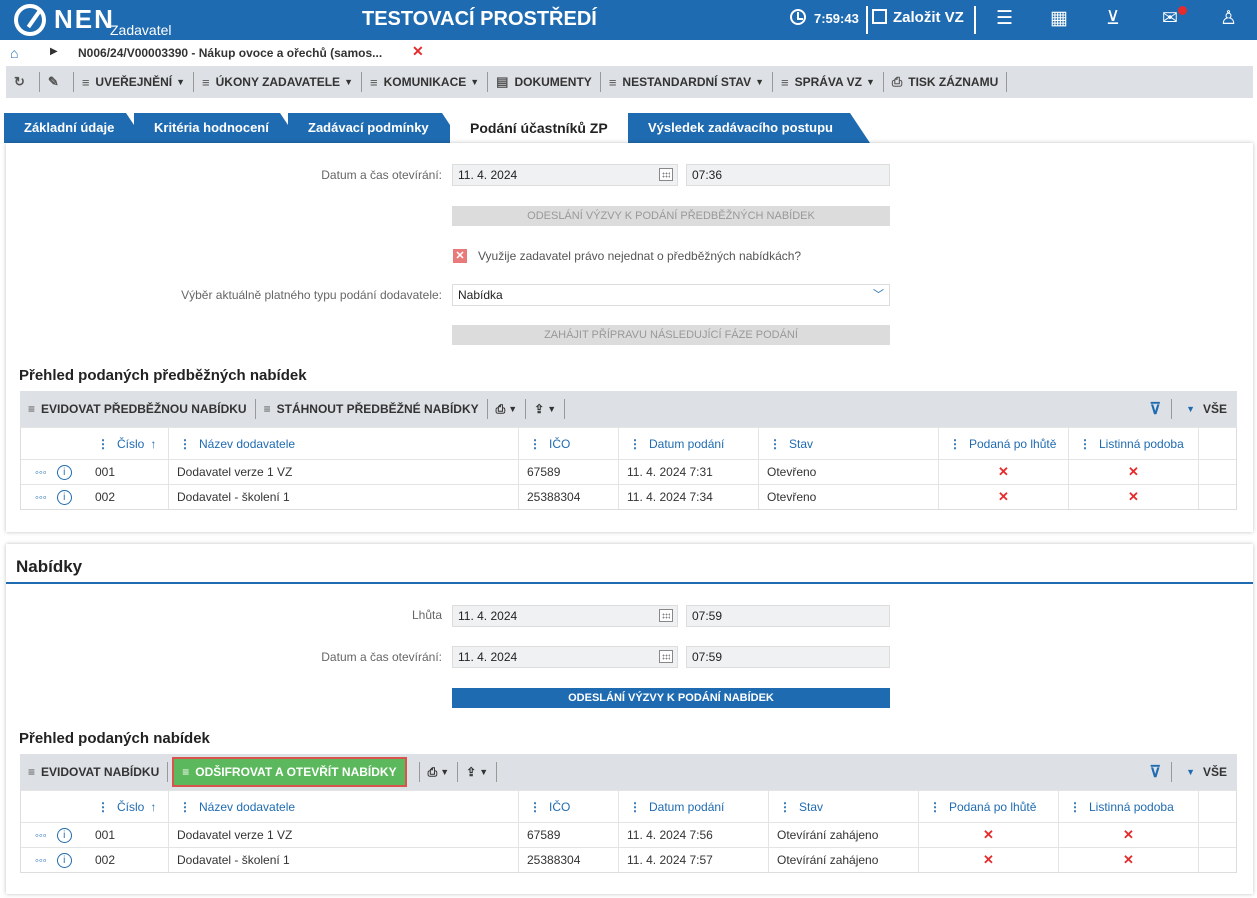  Describe the element at coordinates (565, 175) in the screenshot. I see `open-date-field: 11. 4. 2024` at that location.